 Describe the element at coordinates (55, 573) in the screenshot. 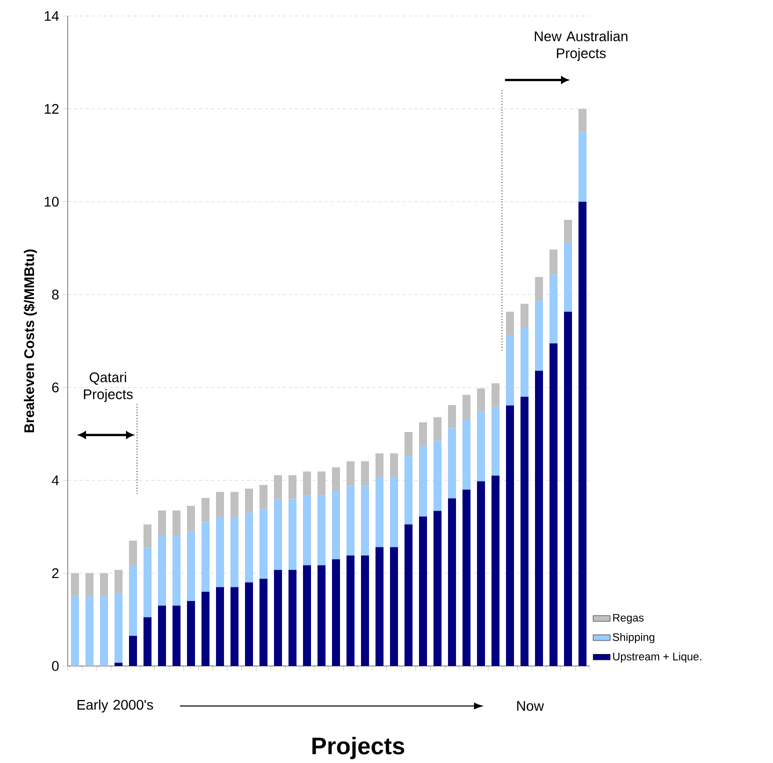

I see `y-tick-label: 2` at that location.